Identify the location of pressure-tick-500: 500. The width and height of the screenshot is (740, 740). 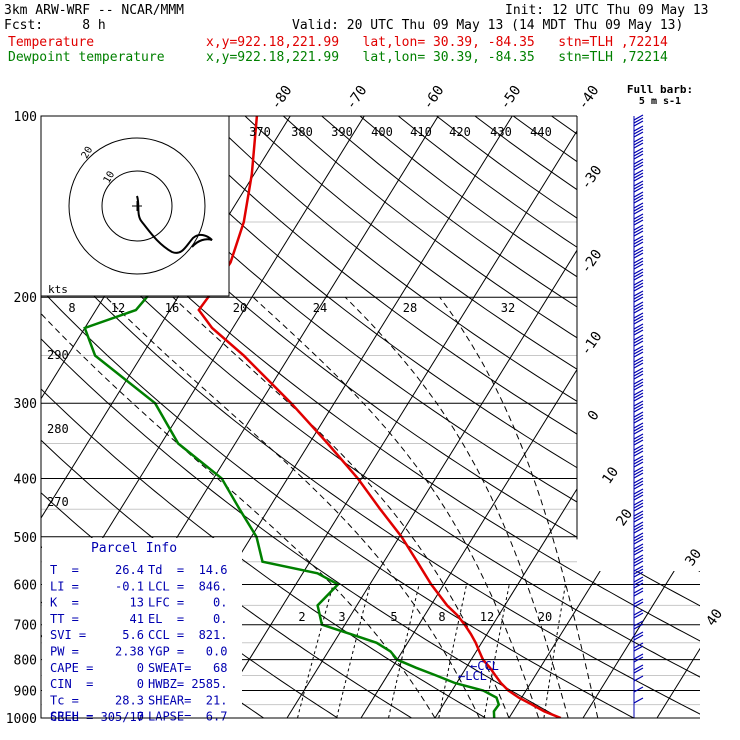
(25, 538).